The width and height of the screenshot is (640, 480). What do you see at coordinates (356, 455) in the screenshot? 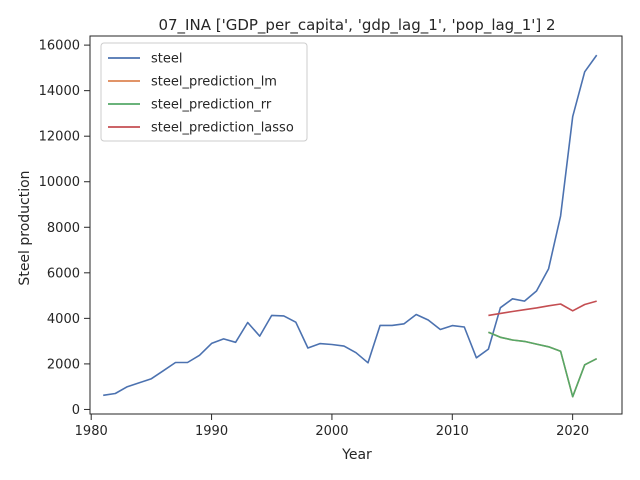
I see `x-axis-label: Year` at bounding box center [356, 455].